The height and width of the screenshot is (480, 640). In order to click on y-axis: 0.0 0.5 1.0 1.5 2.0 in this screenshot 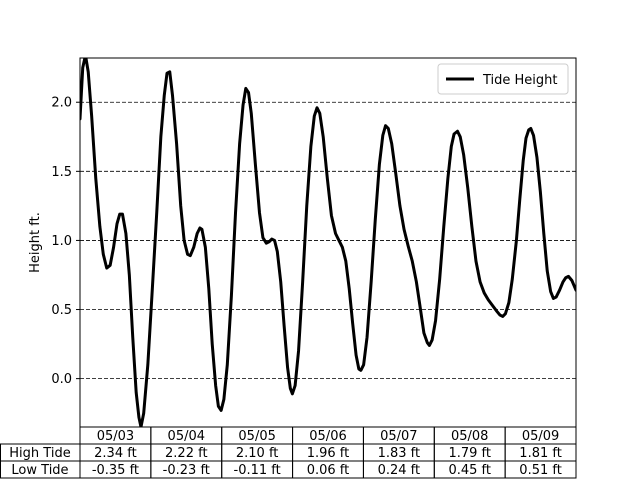, I will do `click(65, 241)`.